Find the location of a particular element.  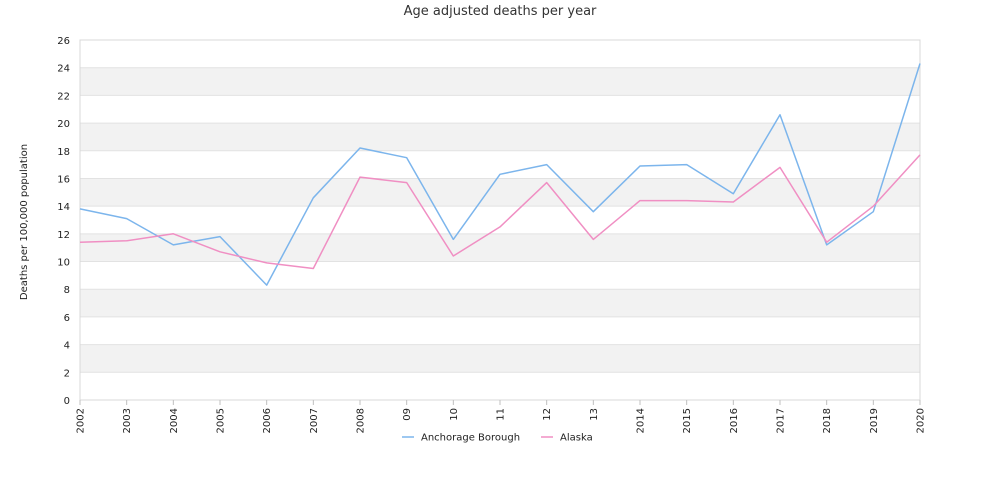

x-tick-label: 2005 is located at coordinates (221, 420).